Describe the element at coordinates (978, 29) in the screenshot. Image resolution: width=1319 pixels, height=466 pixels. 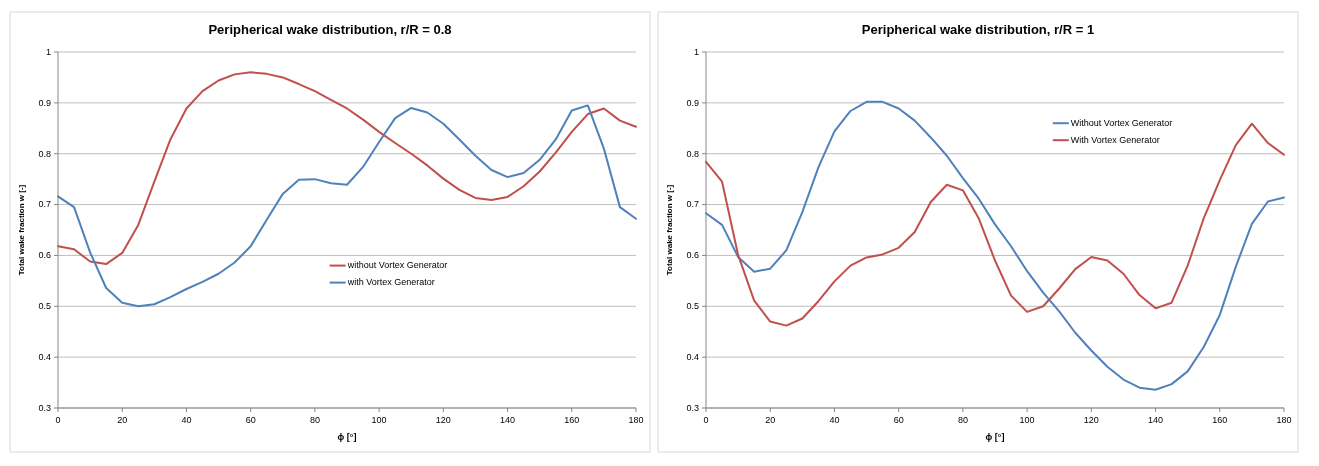
I see `chart-title: Peripherical wake distribution, r/R = 1` at that location.